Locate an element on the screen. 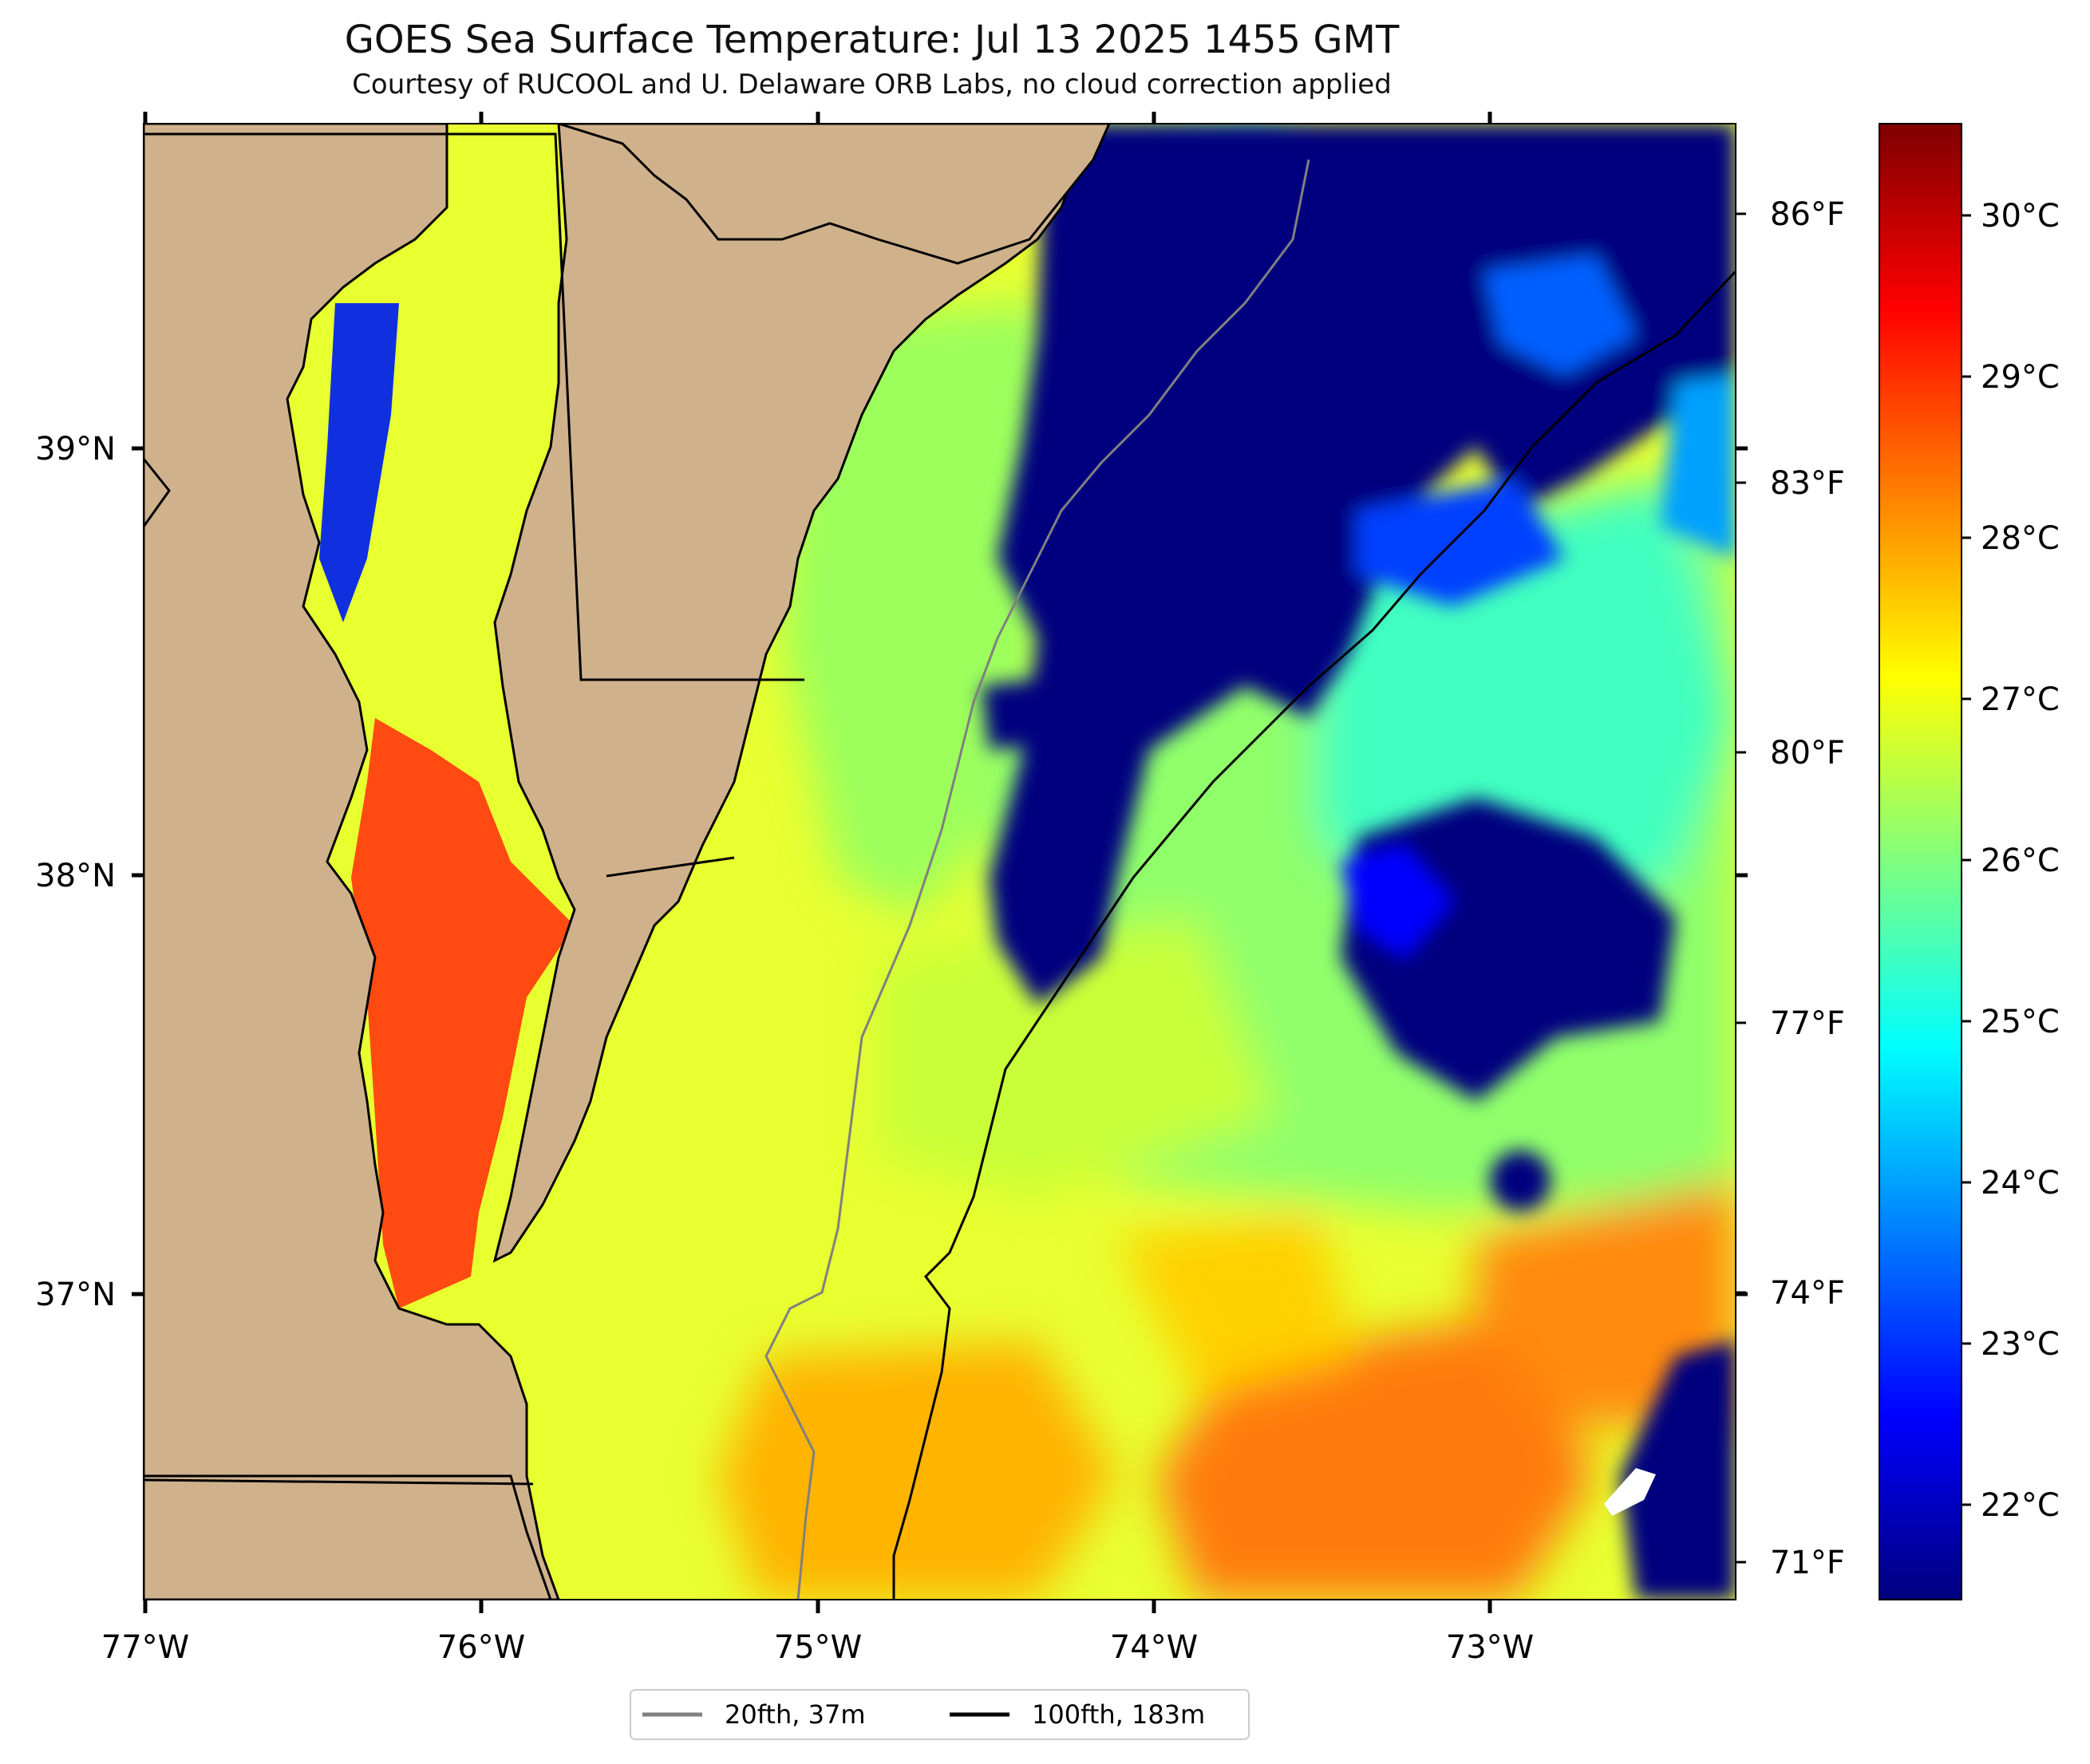 This screenshot has width=2090, height=1764. lat-label-39n: 39°N is located at coordinates (75, 449).